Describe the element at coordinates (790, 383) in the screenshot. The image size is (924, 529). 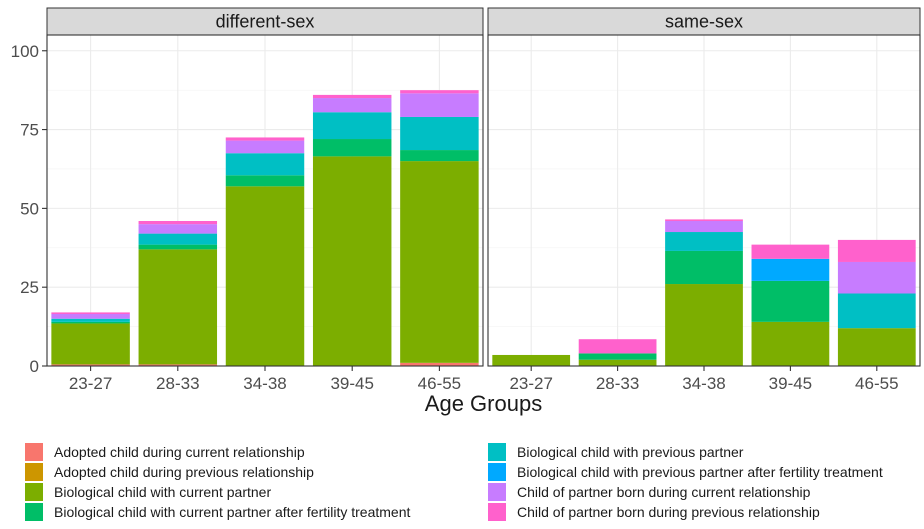
I see `x-tick-label-same-sex-39-45: 39-45` at that location.